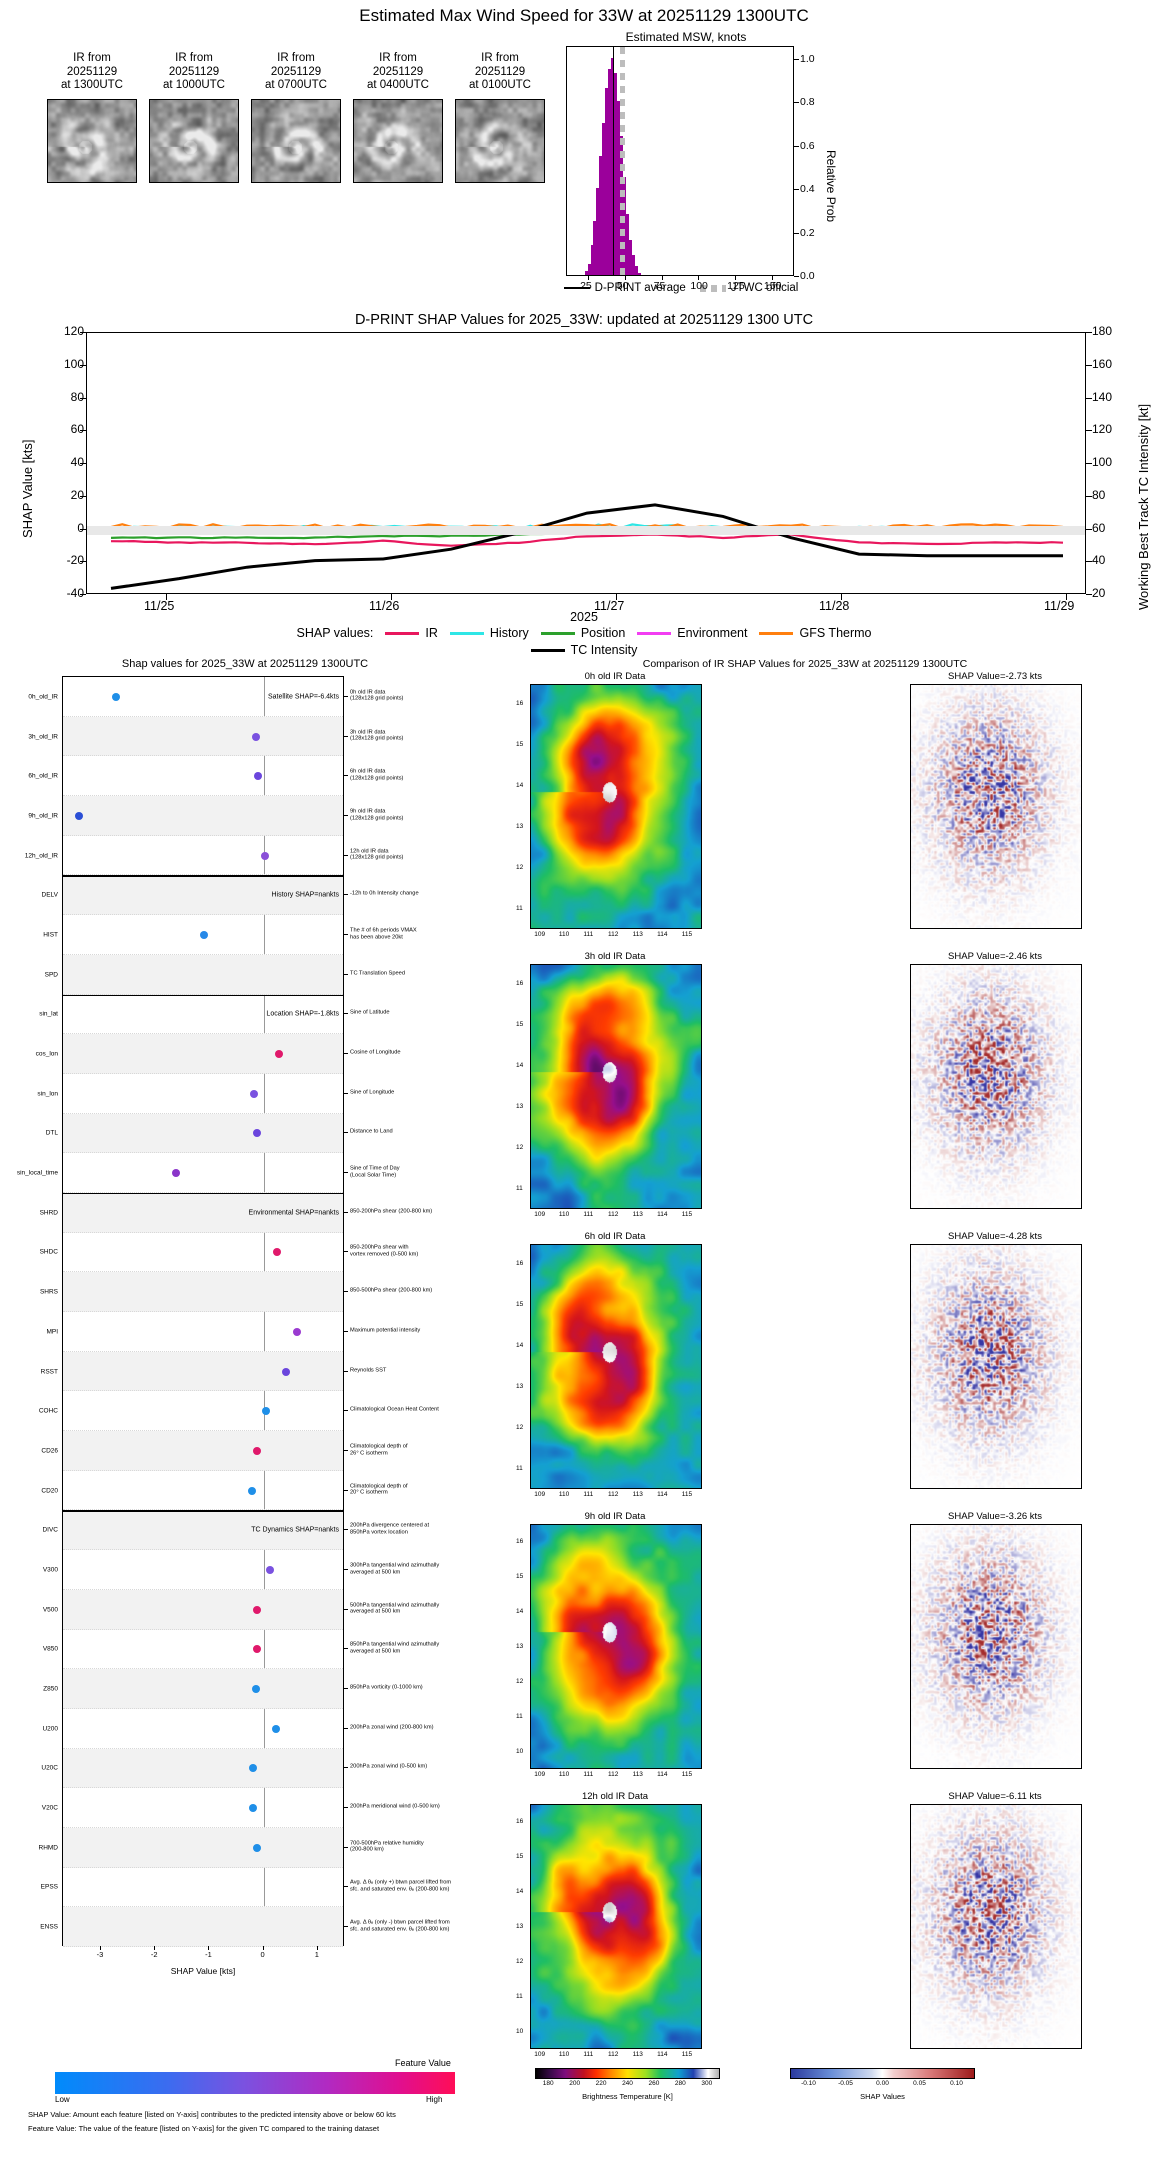 This screenshot has width=1168, height=2158. What do you see at coordinates (49, 1491) in the screenshot?
I see `shap-feature-label: CD20` at bounding box center [49, 1491].